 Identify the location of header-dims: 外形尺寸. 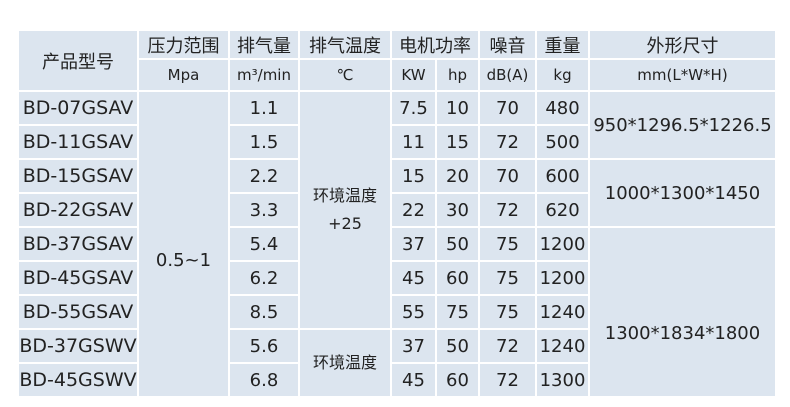
(682, 44).